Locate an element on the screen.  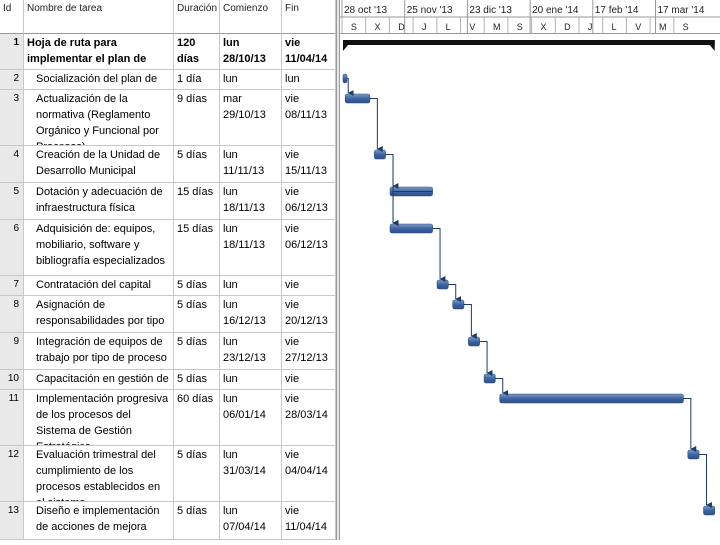
task-id-cell: 10 is located at coordinates (12, 379).